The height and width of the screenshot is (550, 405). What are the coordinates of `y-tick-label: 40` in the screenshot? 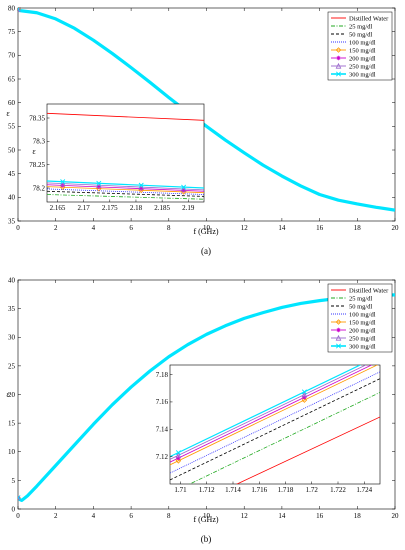 It's located at (12, 198).